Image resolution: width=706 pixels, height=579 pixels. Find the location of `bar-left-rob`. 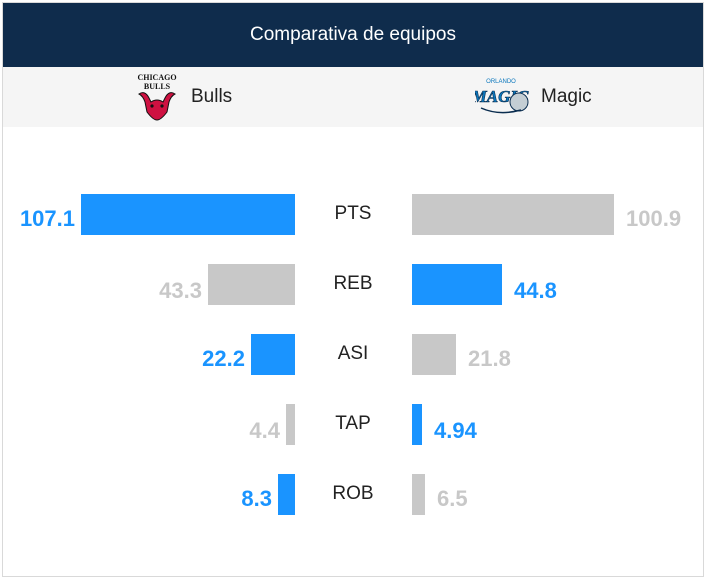

bar-left-rob is located at coordinates (286, 494).